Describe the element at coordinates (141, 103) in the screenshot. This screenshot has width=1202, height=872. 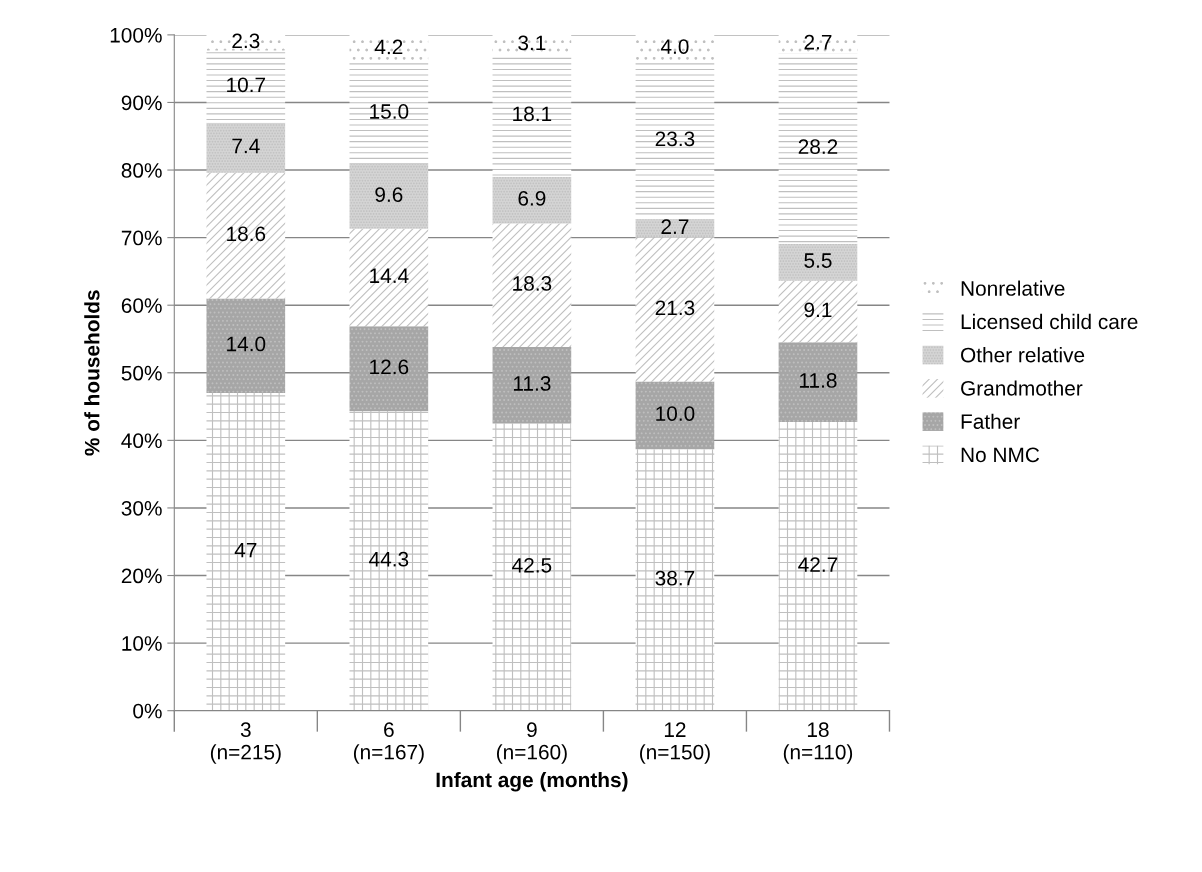
I see `y-tick-label: 90%` at that location.